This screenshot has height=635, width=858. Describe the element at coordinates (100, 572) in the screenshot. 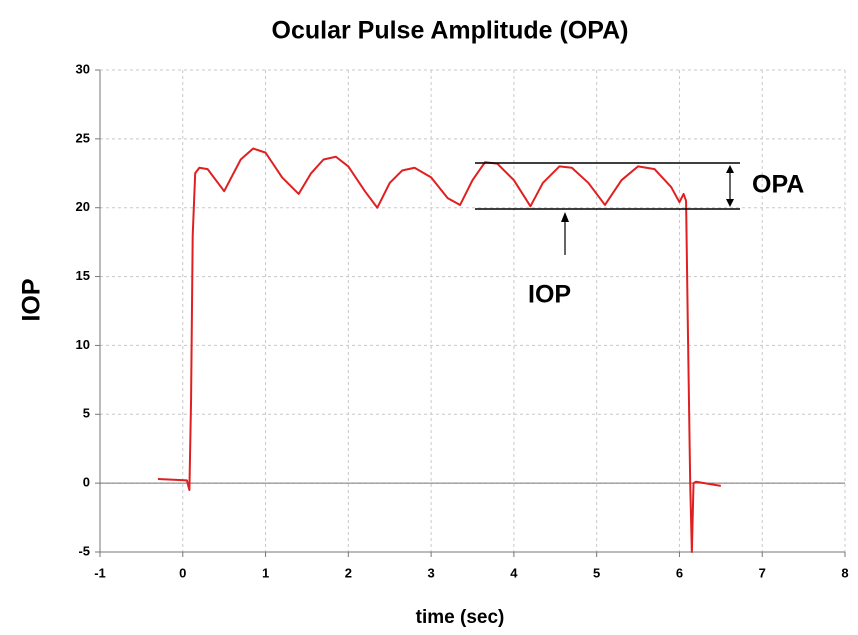

I see `x-tick-label: -1` at that location.